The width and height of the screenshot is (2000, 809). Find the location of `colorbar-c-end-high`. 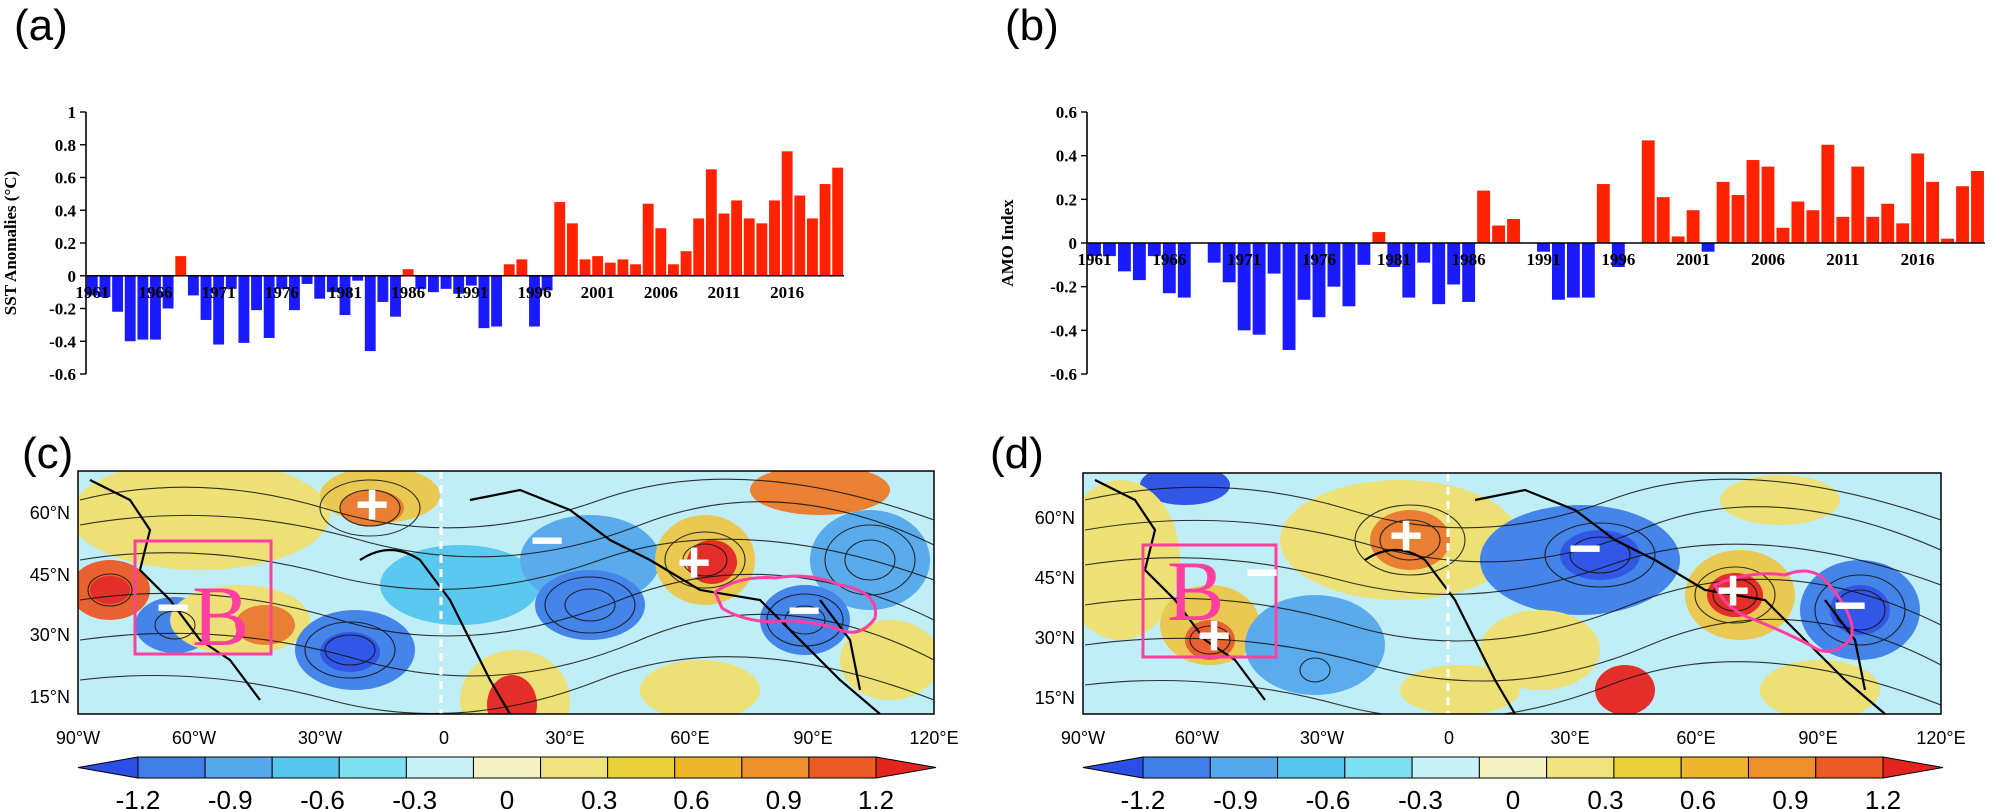

colorbar-c-end-high is located at coordinates (906, 767).